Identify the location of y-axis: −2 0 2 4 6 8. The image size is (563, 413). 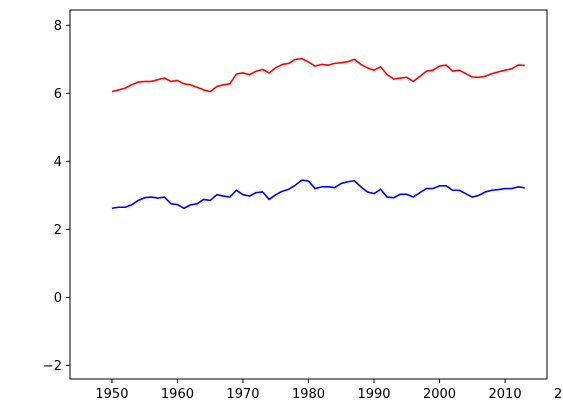
(56, 196).